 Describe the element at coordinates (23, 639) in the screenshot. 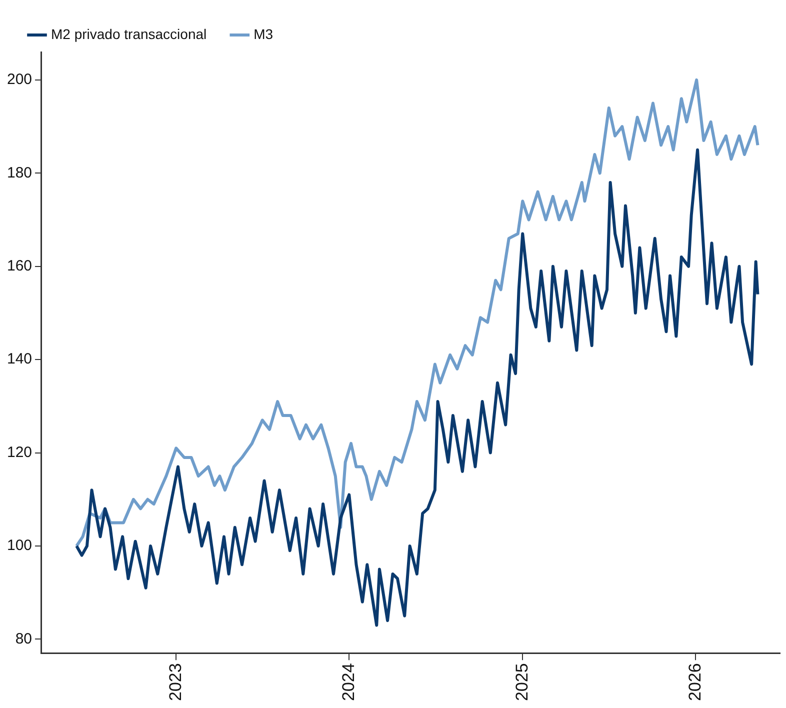

I see `y-tick-label: 80` at that location.